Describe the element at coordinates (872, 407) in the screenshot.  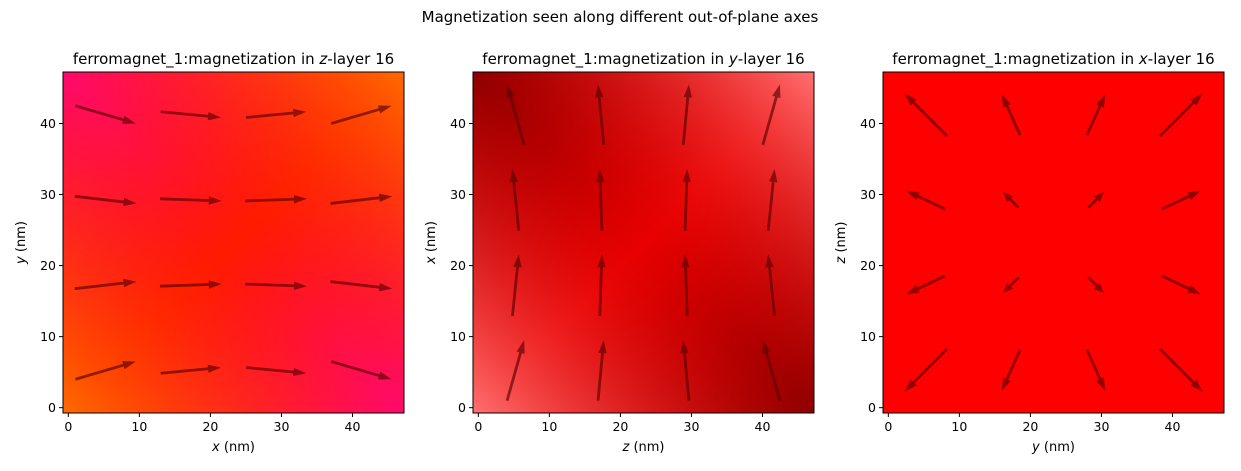
I see `panel-3-ytick-label: 0` at that location.